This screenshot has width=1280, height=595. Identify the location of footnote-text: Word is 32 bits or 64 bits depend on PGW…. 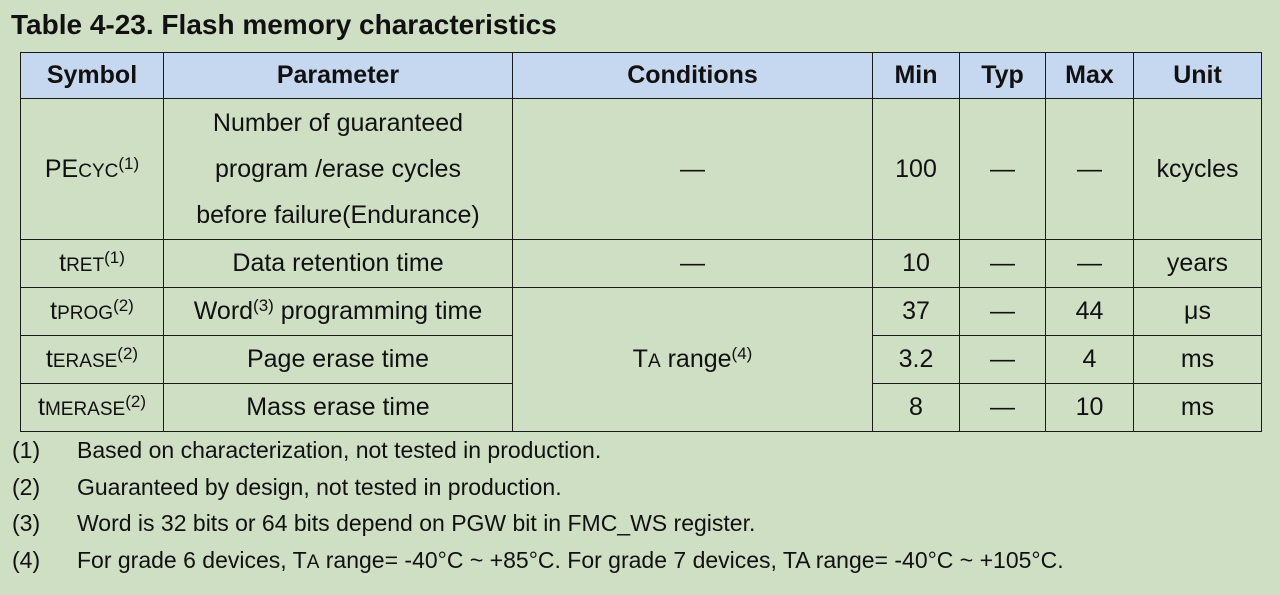
(416, 523).